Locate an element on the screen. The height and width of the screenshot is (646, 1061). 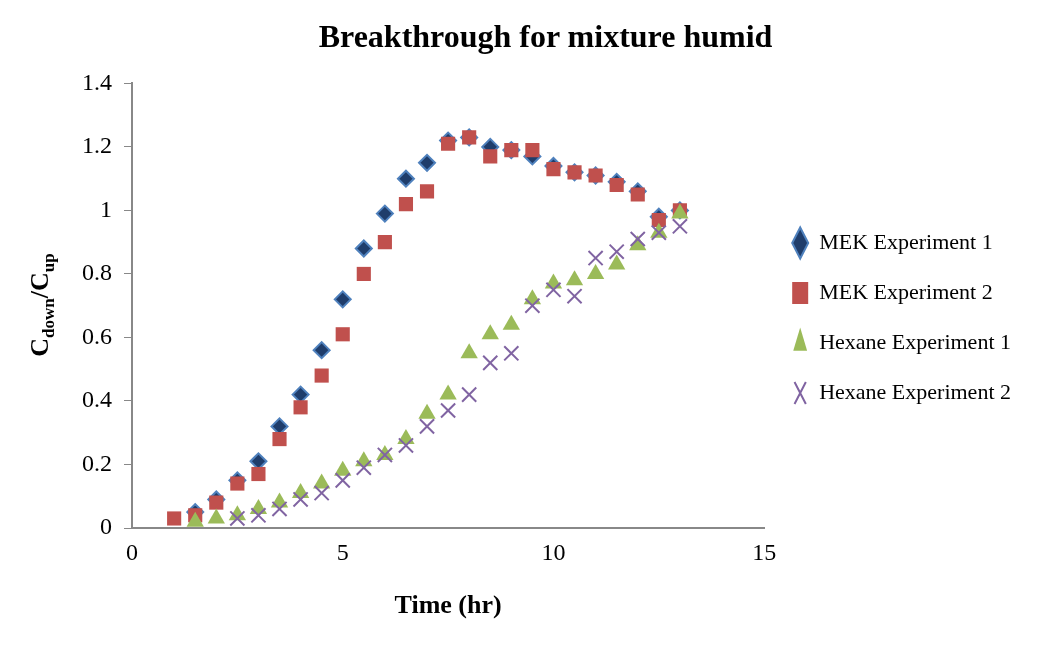
legend-label: MEK Experiment 1 is located at coordinates (906, 241).